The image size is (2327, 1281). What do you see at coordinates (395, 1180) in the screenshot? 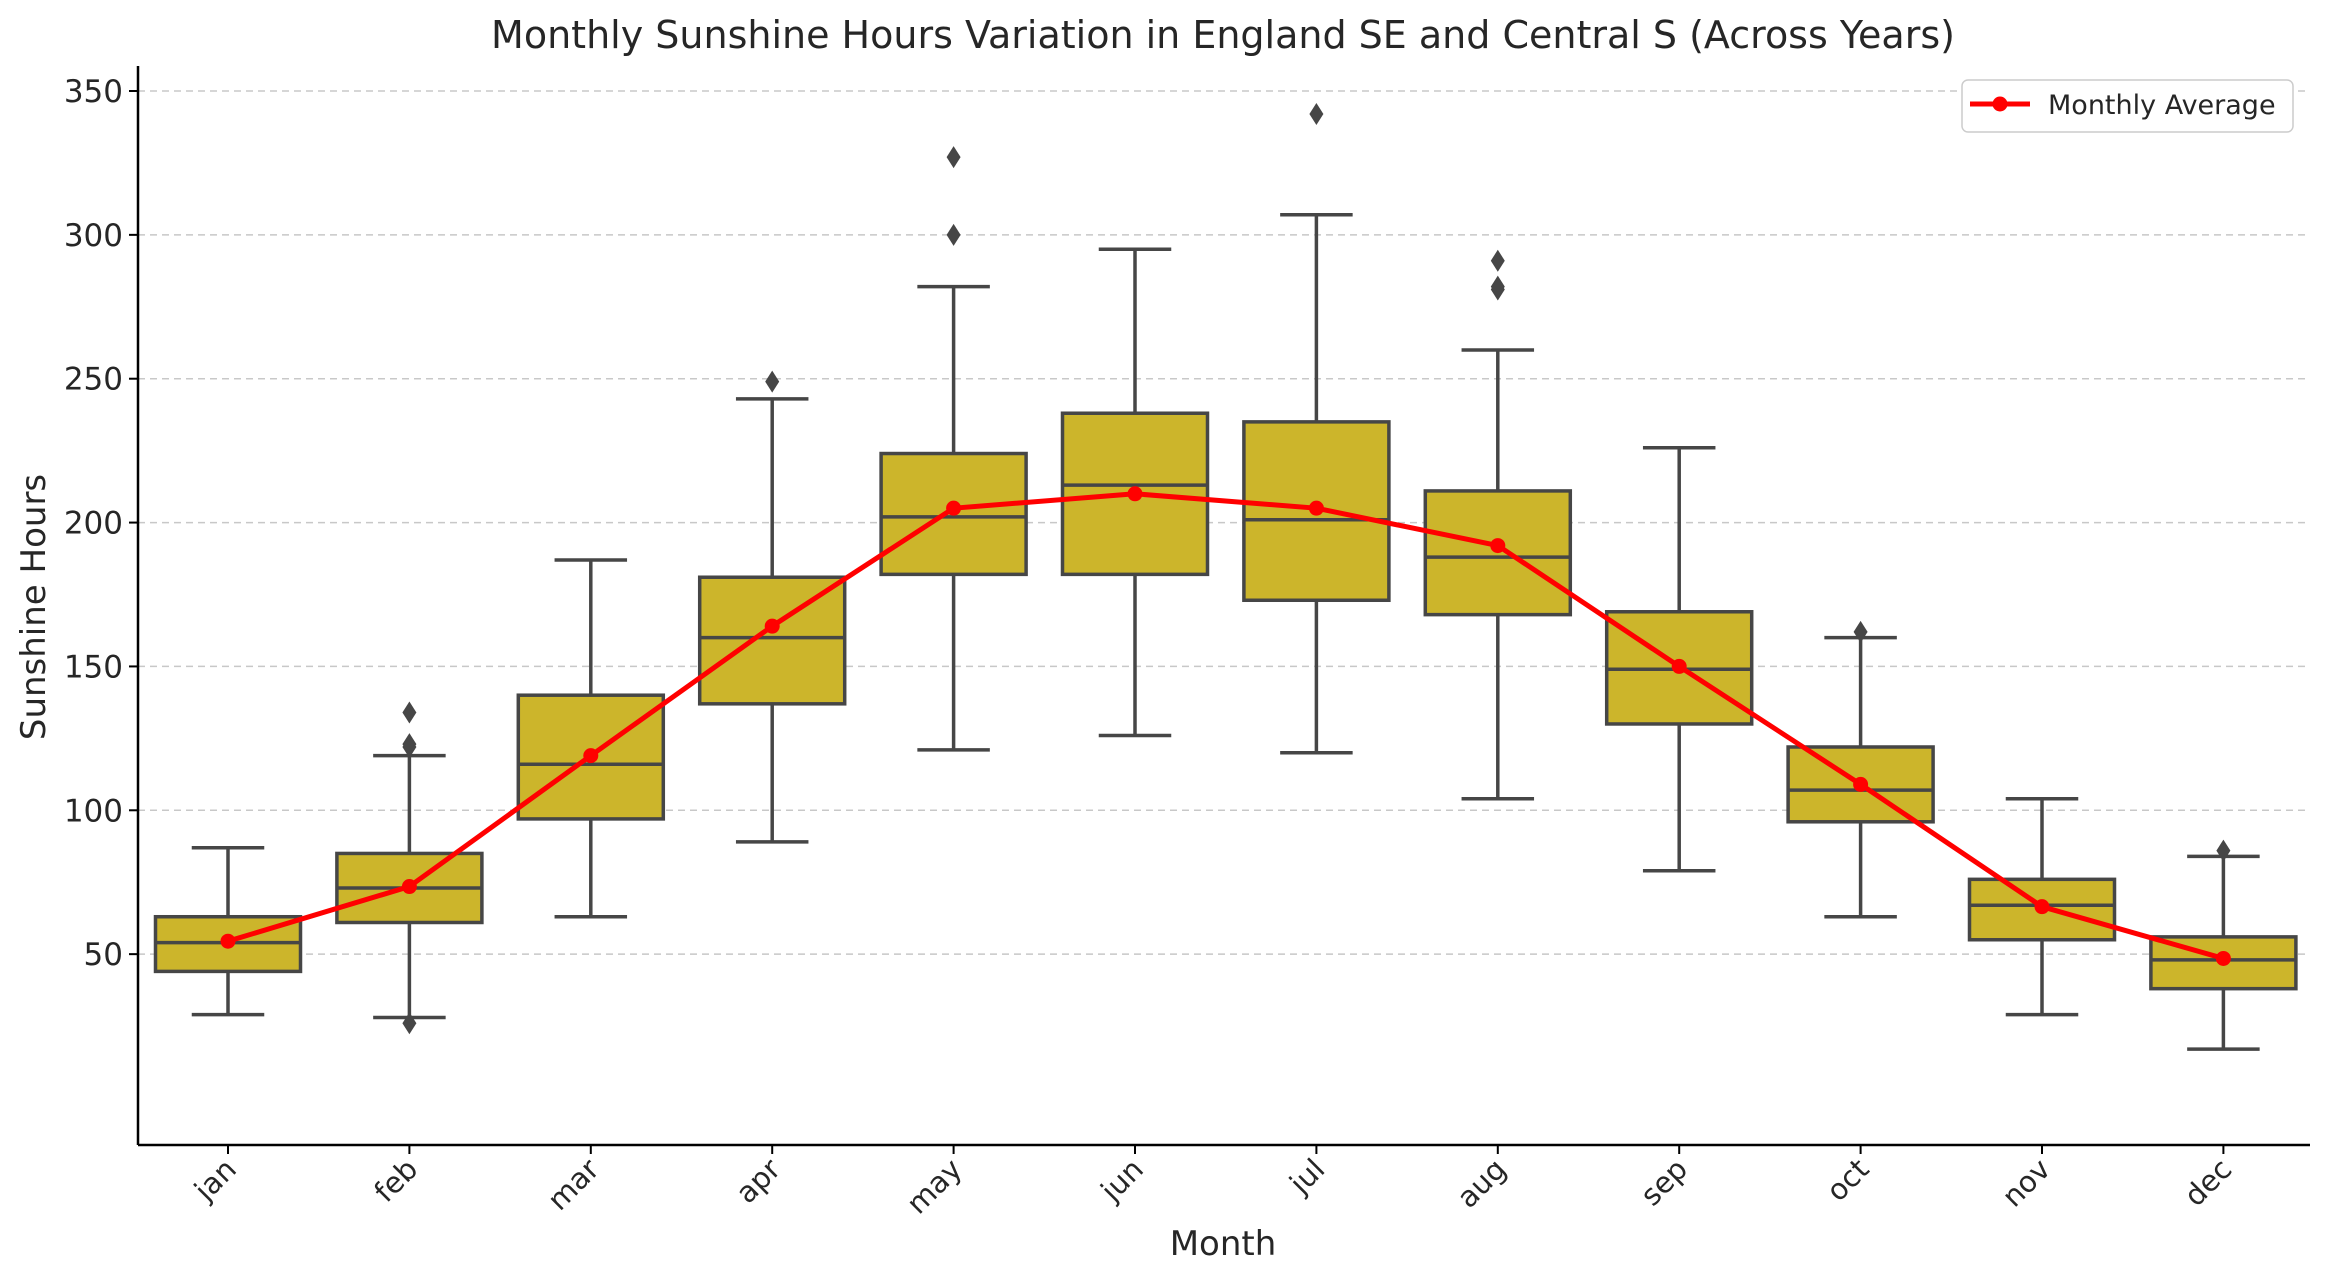
I see `x-tick-label: feb` at bounding box center [395, 1180].